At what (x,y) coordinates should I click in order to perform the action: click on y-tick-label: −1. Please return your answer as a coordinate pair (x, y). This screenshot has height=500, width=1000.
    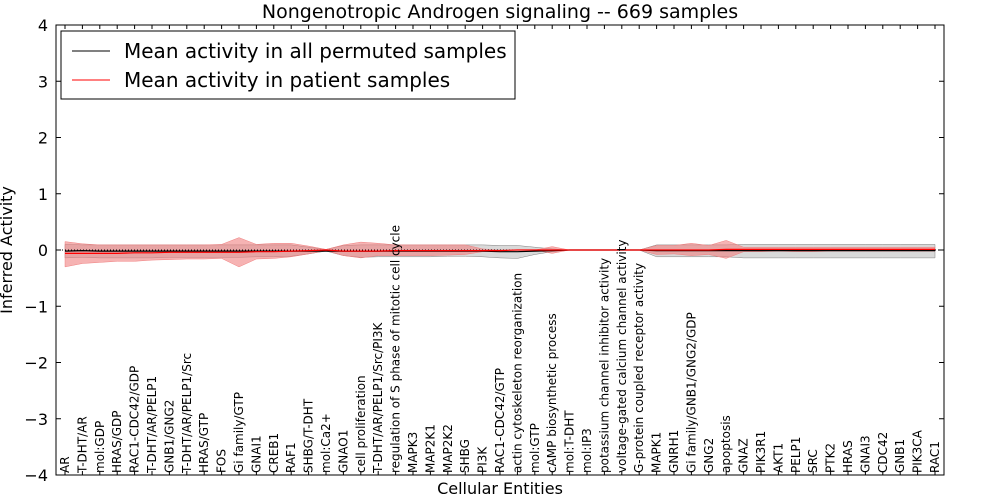
    Looking at the image, I should click on (36, 306).